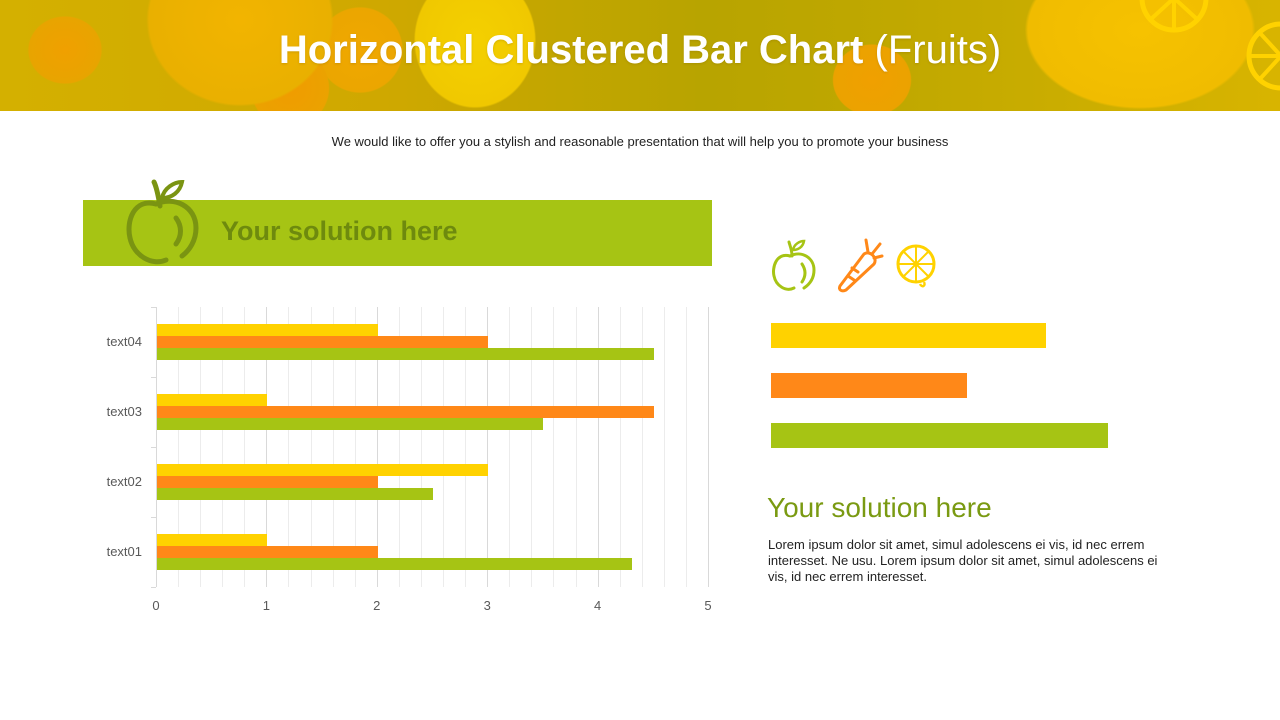  Describe the element at coordinates (295, 494) in the screenshot. I see `bar-text02-series-green` at that location.